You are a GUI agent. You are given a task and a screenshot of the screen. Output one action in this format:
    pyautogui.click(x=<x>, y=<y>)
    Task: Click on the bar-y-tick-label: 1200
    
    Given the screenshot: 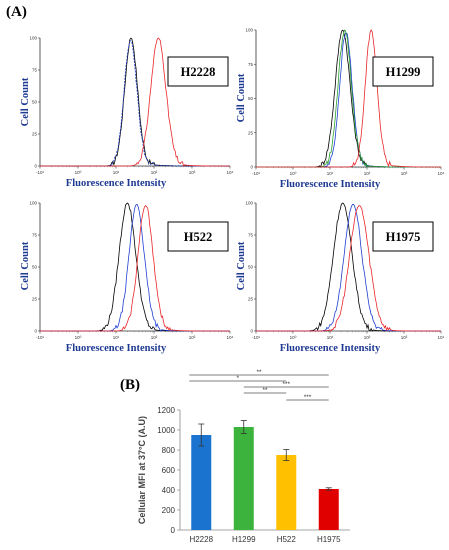 What is the action you would take?
    pyautogui.click(x=166, y=410)
    